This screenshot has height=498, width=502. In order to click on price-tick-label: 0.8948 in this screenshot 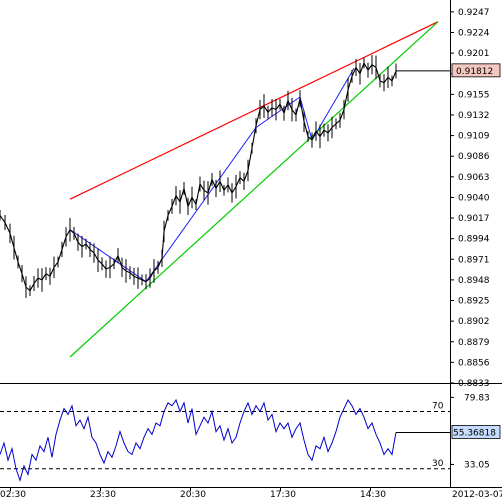, I will do `click(474, 281)`.